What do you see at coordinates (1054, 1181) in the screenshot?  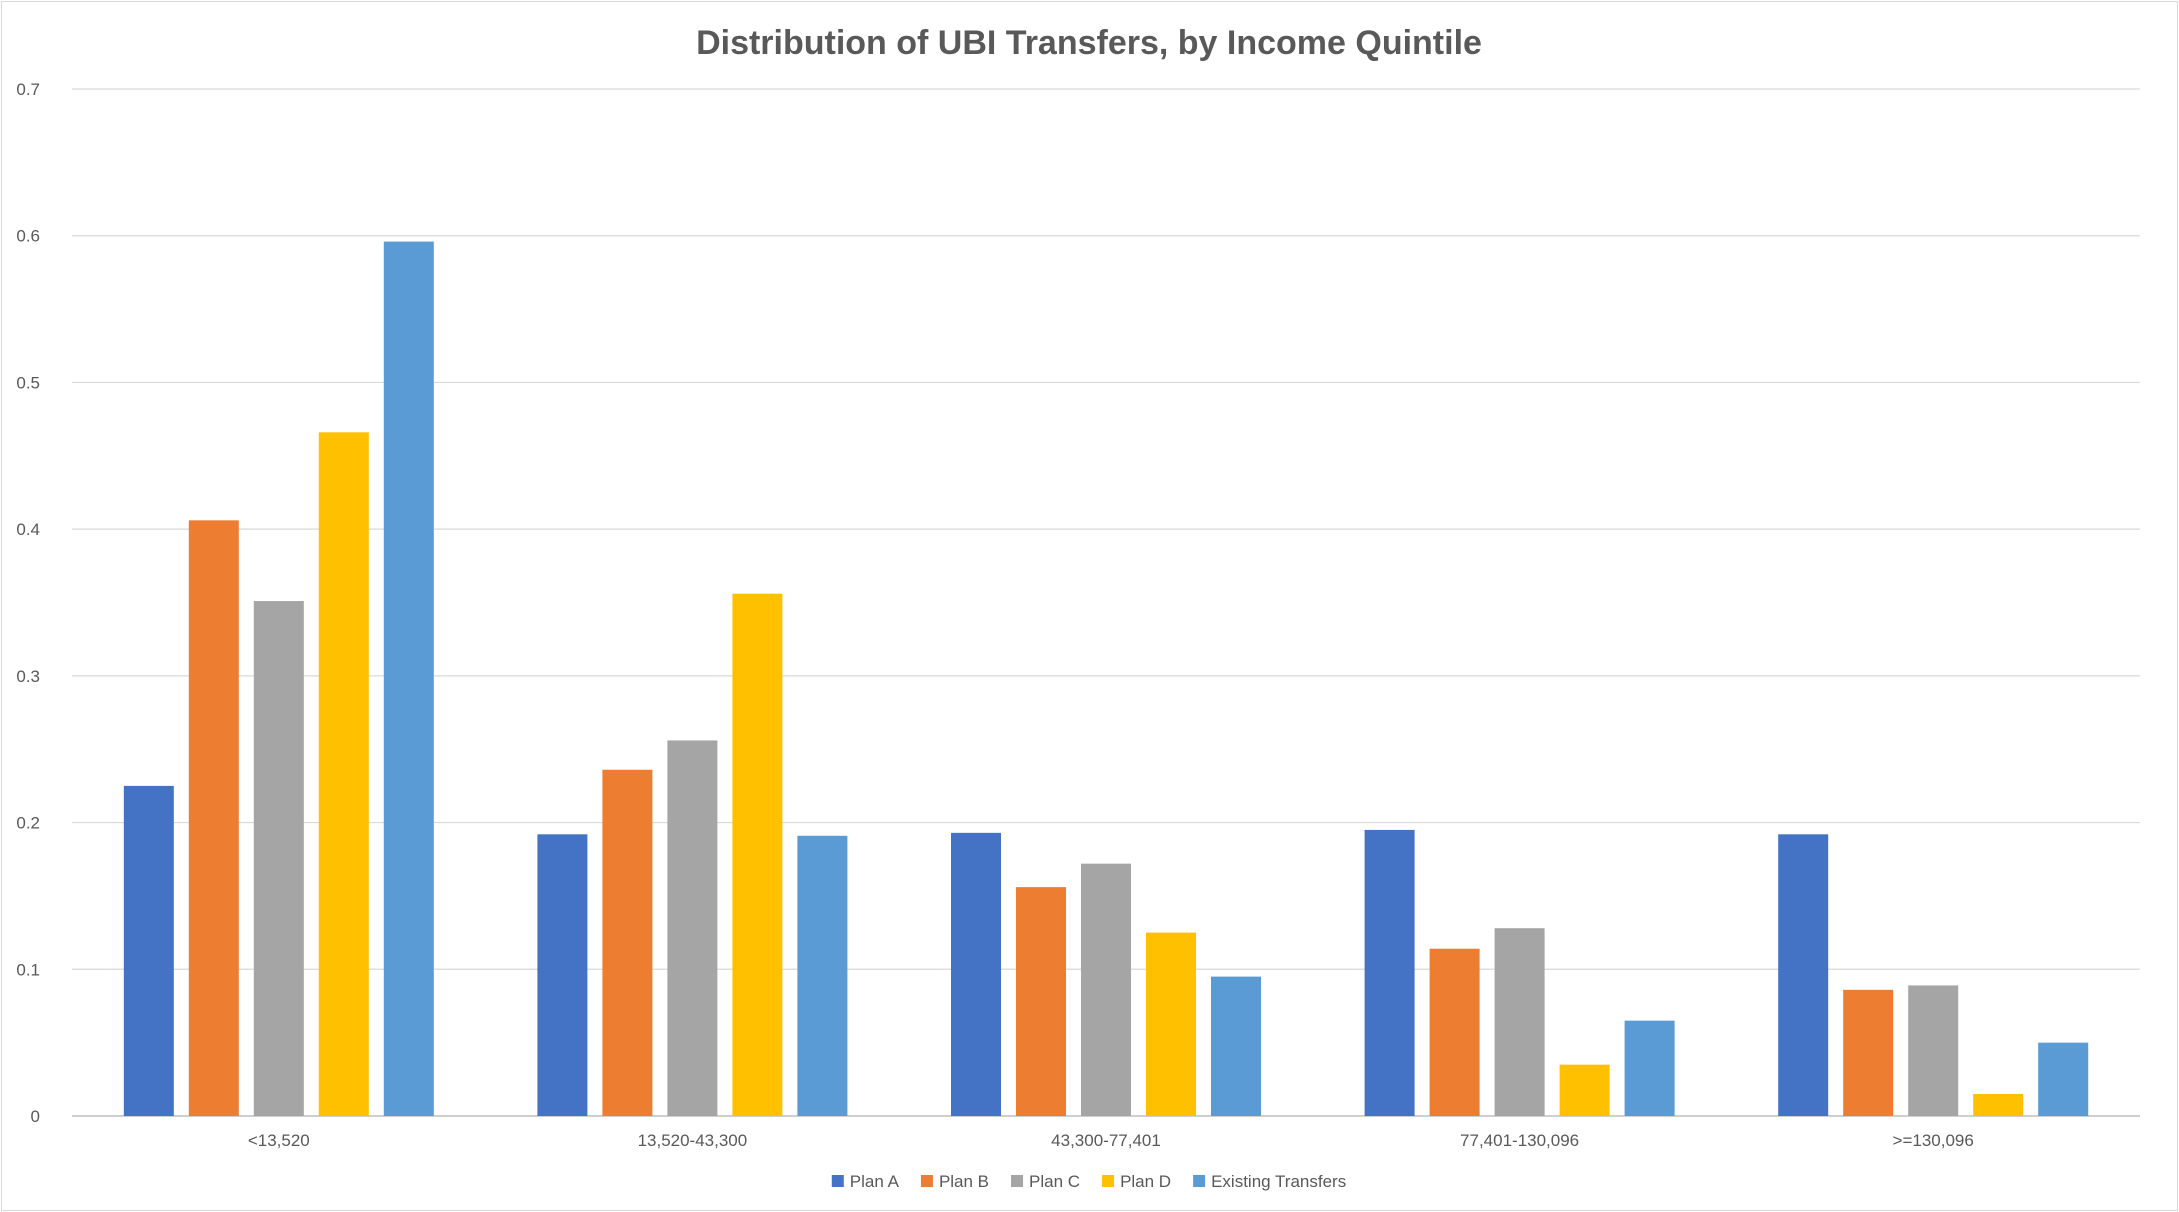 I see `legend-label: Plan C` at bounding box center [1054, 1181].